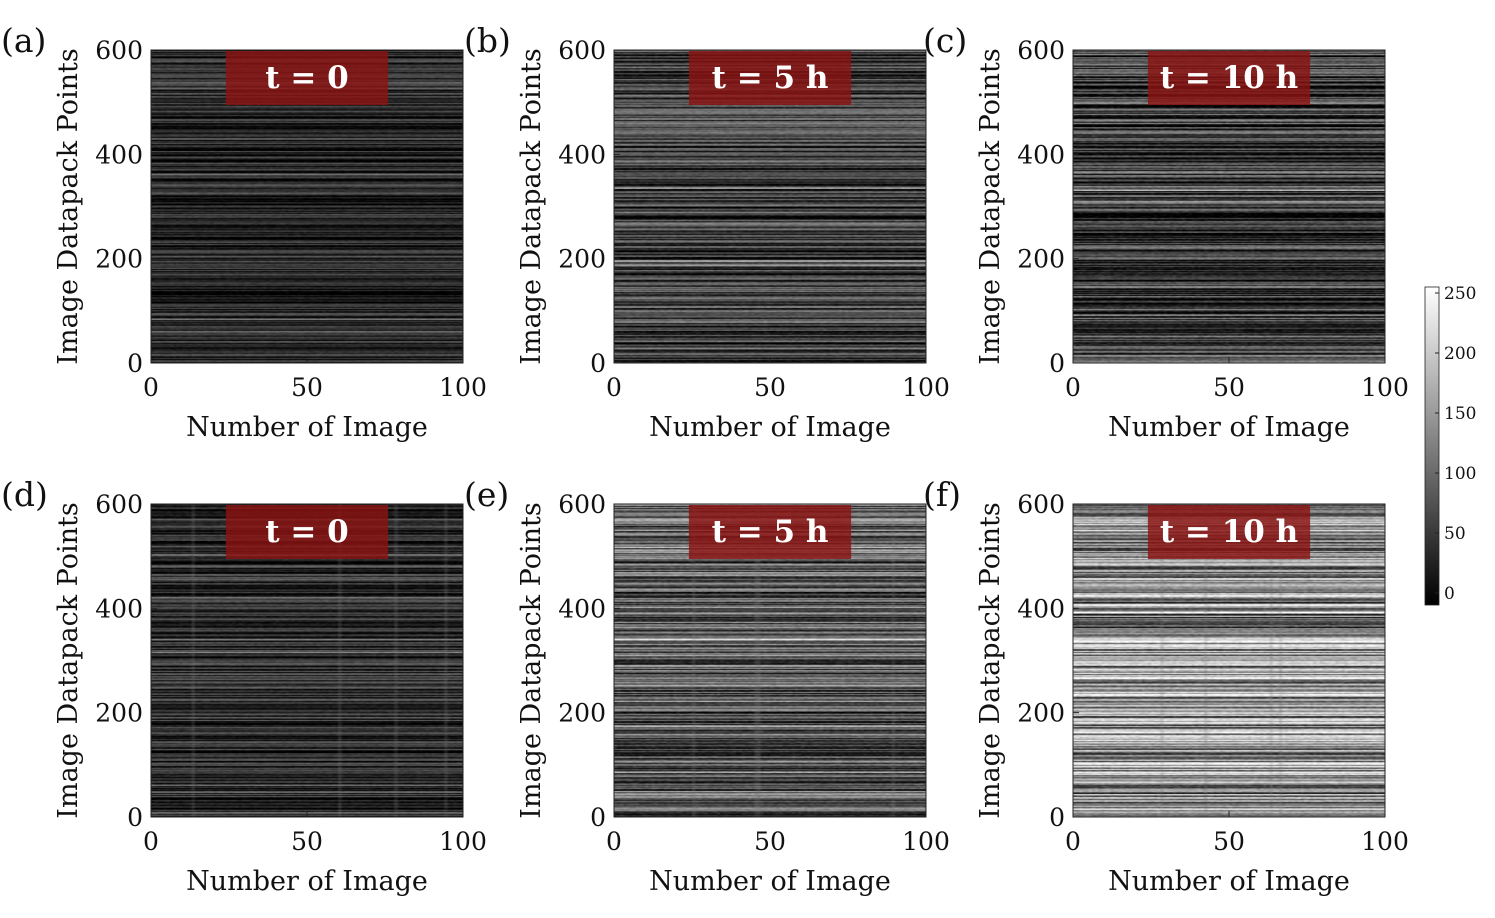 The height and width of the screenshot is (918, 1495). I want to click on panel-label: (d), so click(24, 494).